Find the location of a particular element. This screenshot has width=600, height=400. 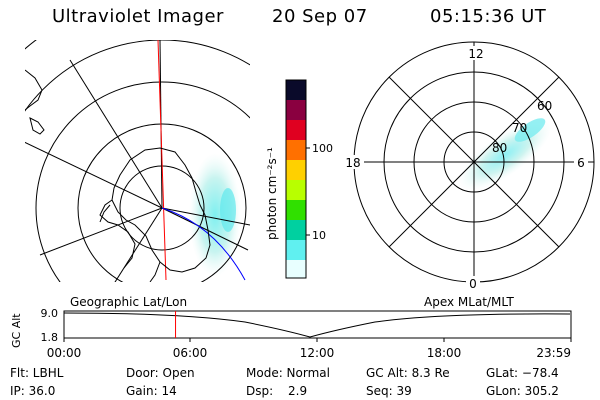

xtick-1800: 18:00 is located at coordinates (444, 353).